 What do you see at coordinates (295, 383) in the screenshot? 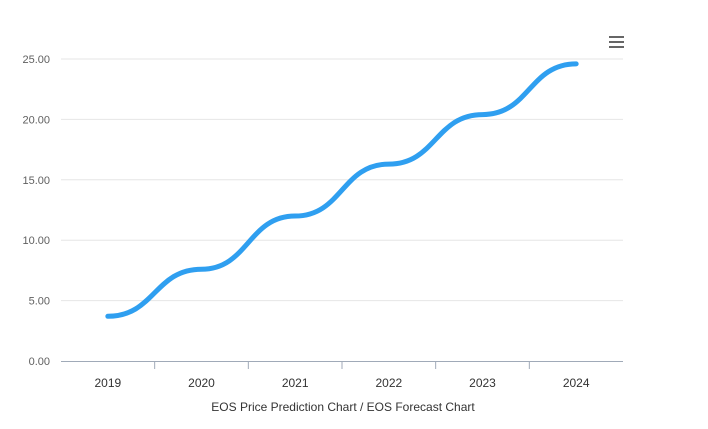
I see `x-tick-label: 2021` at bounding box center [295, 383].